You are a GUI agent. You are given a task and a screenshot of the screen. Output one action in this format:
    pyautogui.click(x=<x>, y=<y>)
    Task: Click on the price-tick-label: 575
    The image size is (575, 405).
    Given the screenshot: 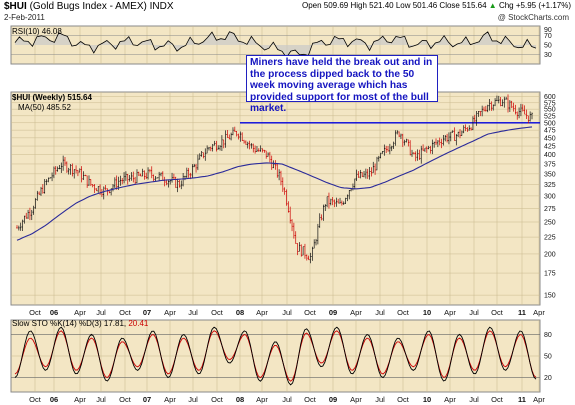 What is the action you would take?
    pyautogui.click(x=550, y=103)
    